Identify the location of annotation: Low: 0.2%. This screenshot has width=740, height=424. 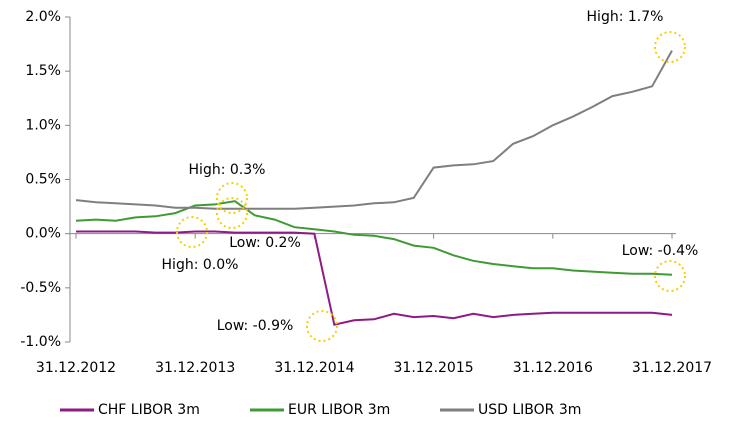
(265, 243).